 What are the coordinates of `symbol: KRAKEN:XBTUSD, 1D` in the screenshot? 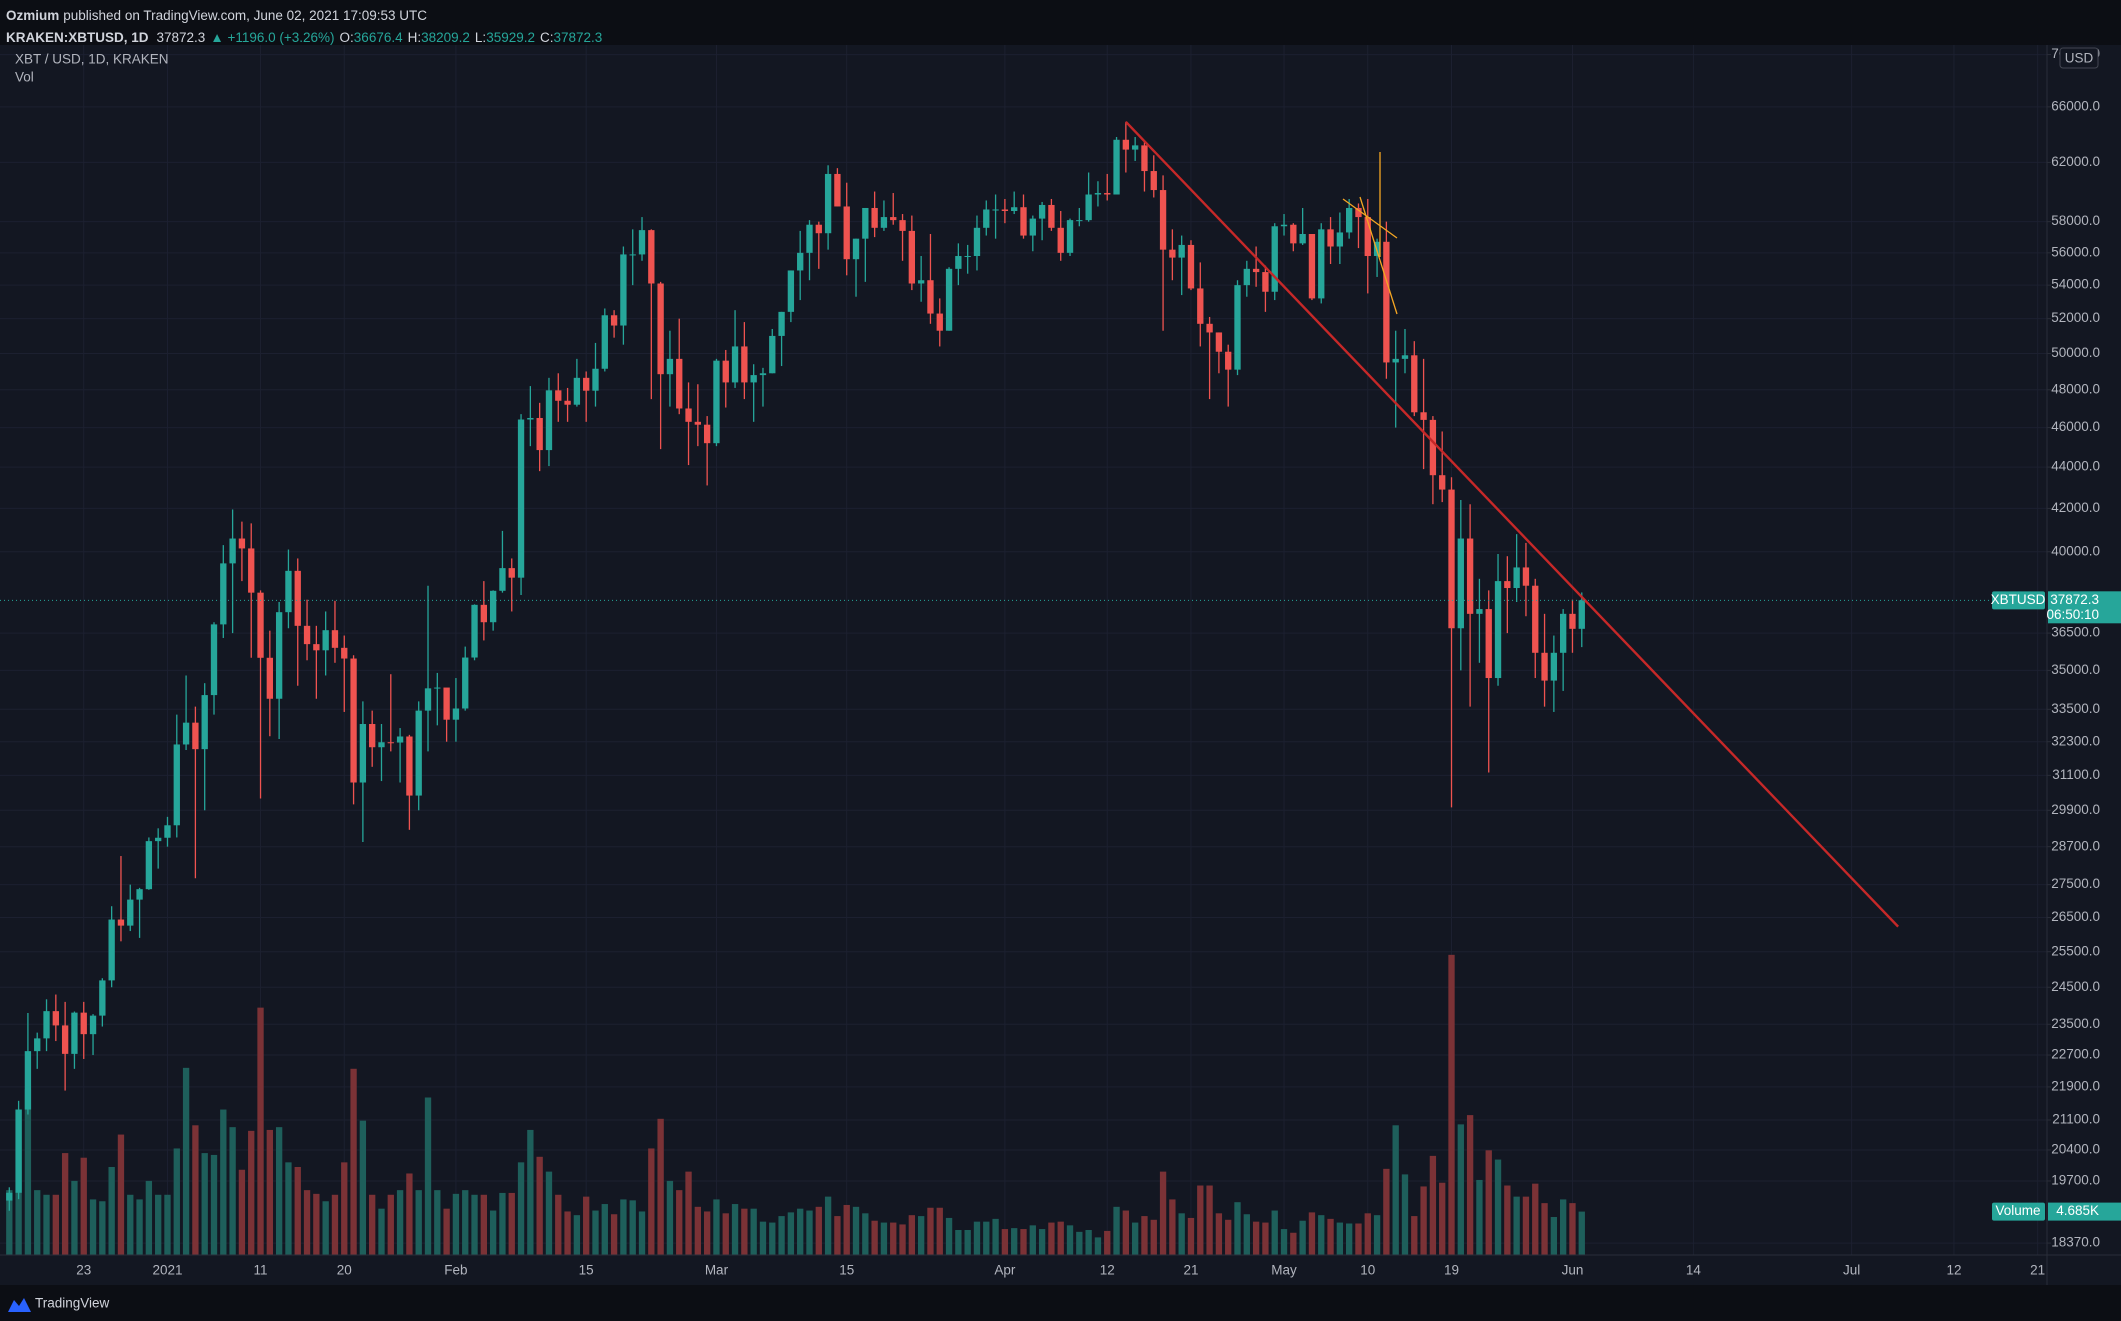 It's located at (77, 37).